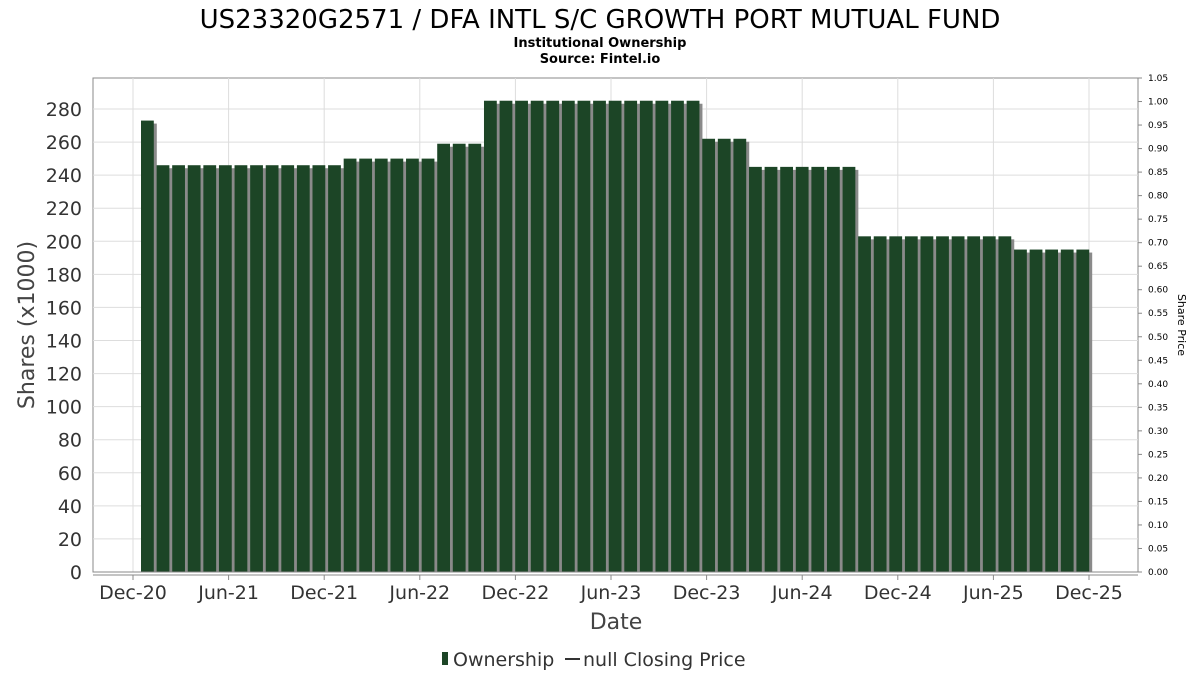 Image resolution: width=1200 pixels, height=675 pixels. What do you see at coordinates (1158, 361) in the screenshot?
I see `y2-tick-label: 0.45` at bounding box center [1158, 361].